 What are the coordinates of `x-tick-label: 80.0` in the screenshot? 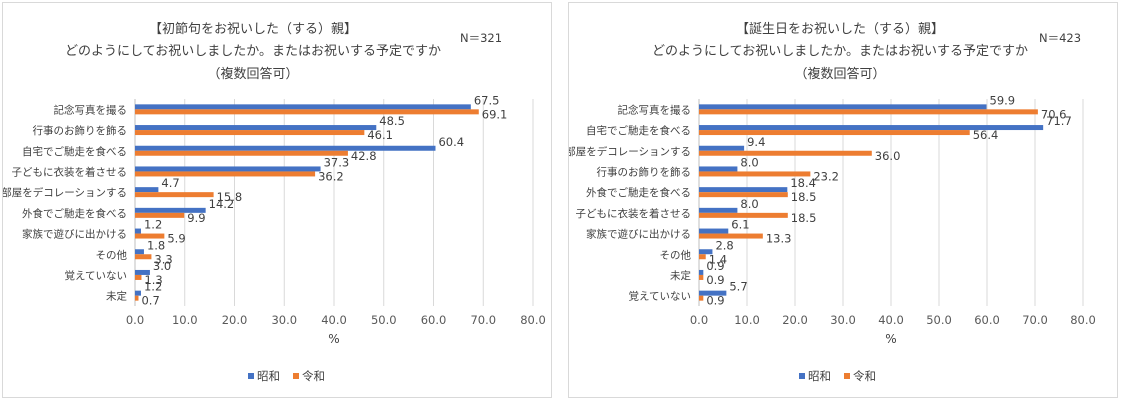 It's located at (533, 320).